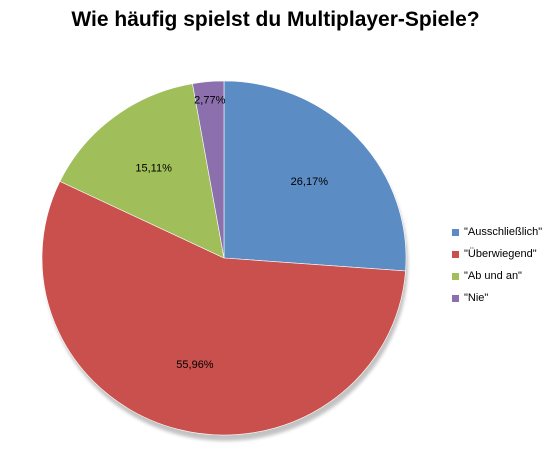 Image resolution: width=551 pixels, height=475 pixels. I want to click on slice-data-label-0: 26,17%, so click(310, 182).